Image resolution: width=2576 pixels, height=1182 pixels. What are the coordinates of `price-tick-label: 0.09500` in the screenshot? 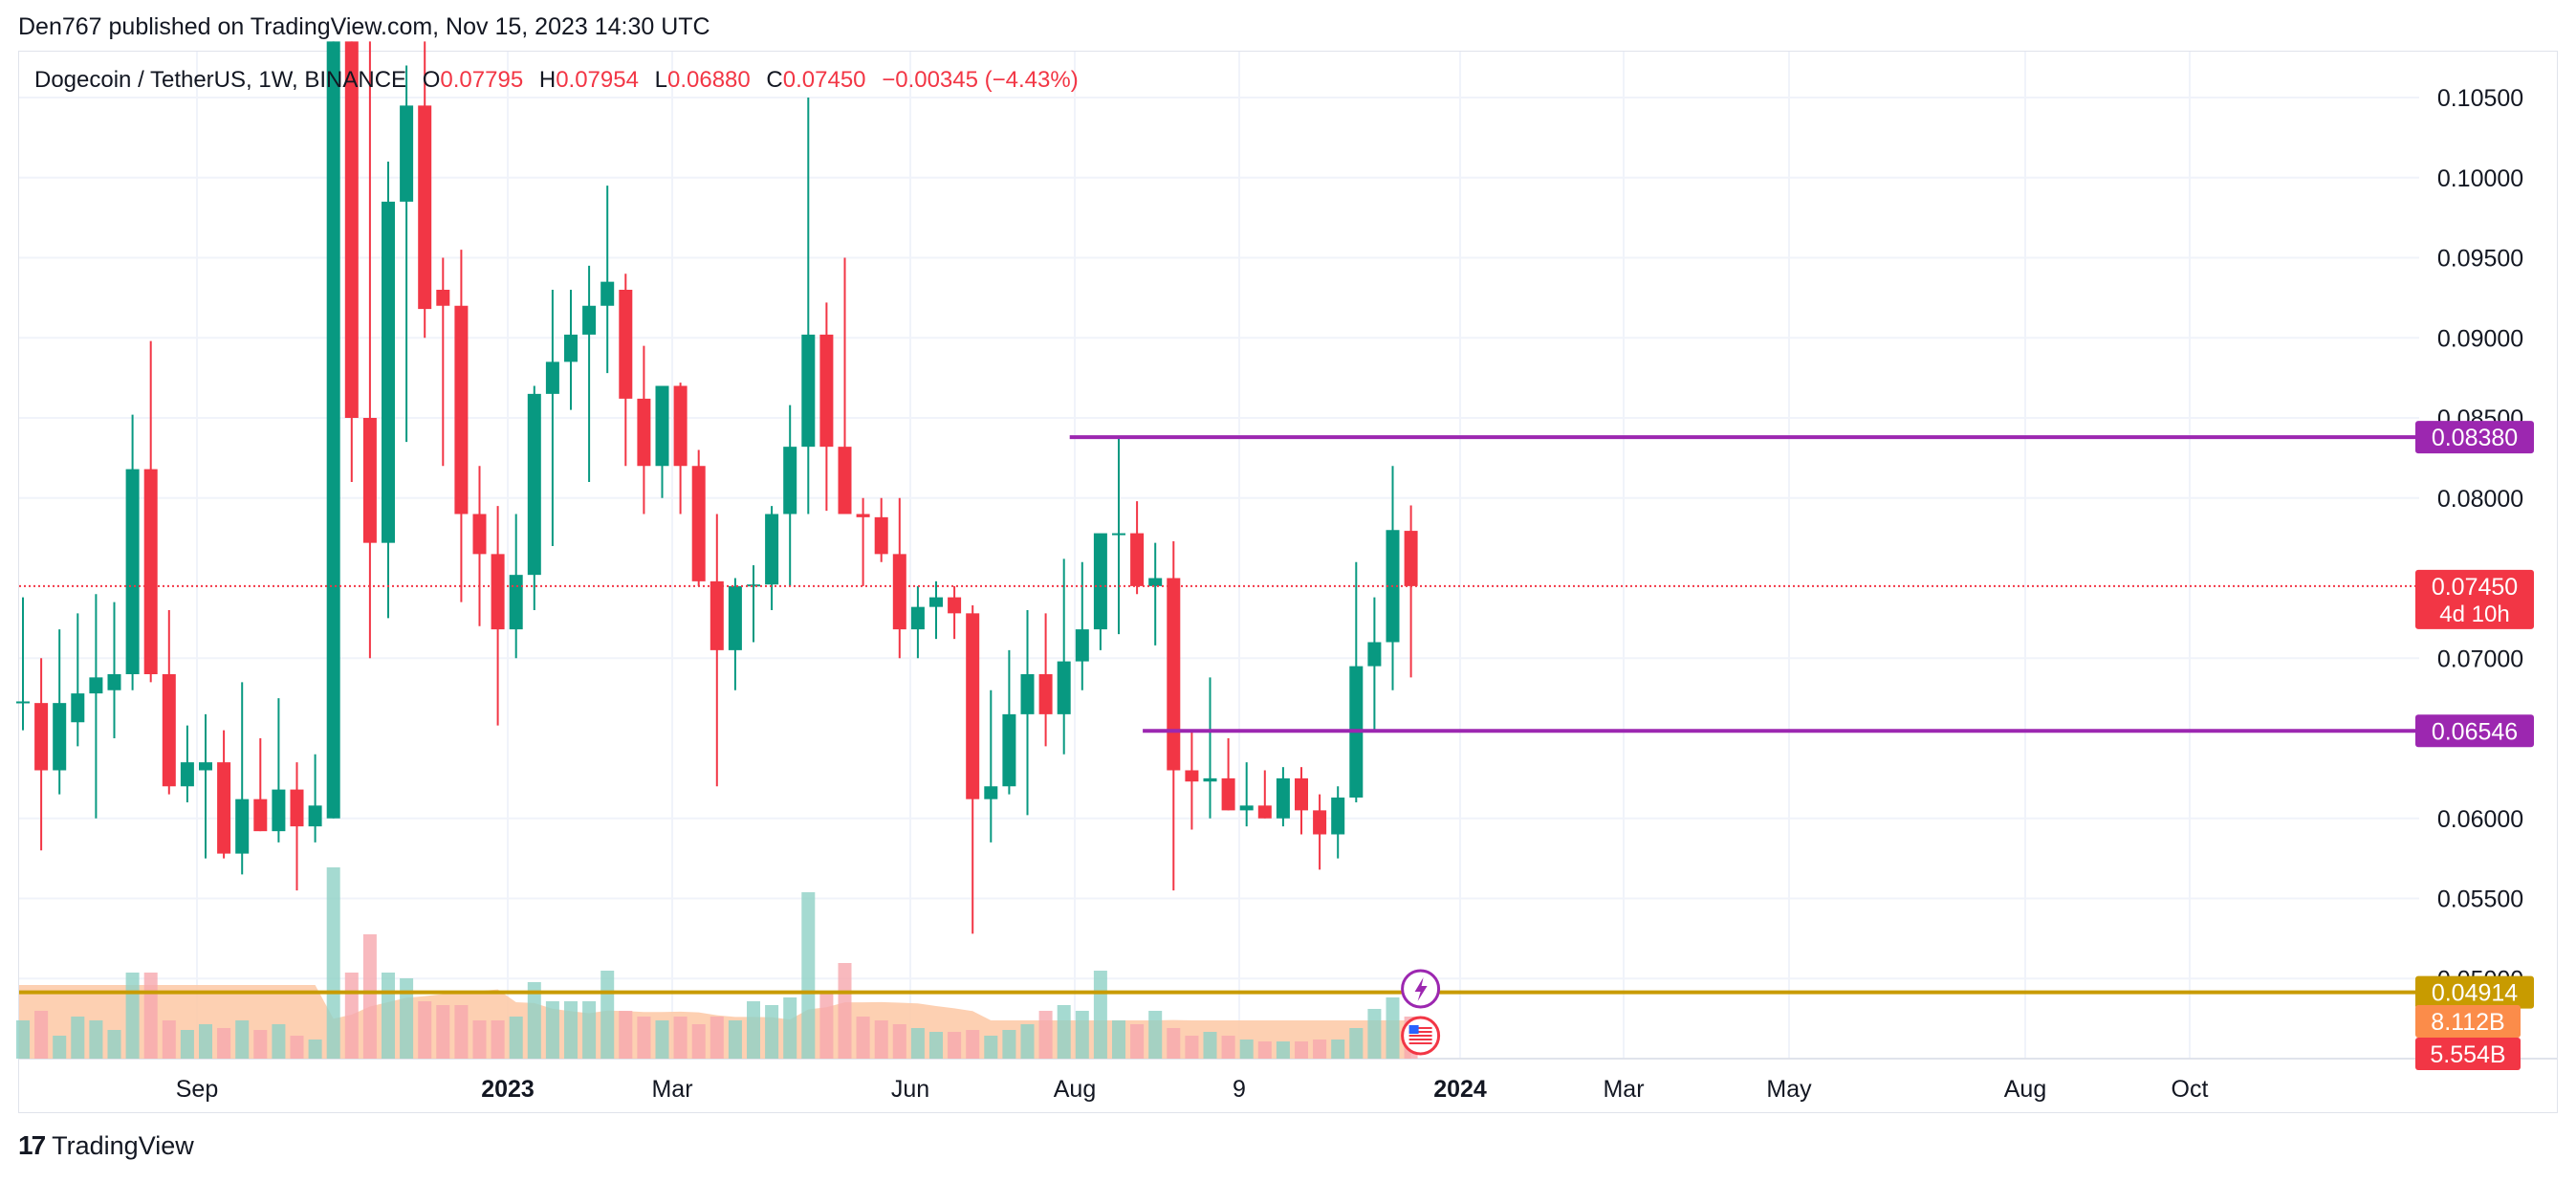 It's located at (2480, 259).